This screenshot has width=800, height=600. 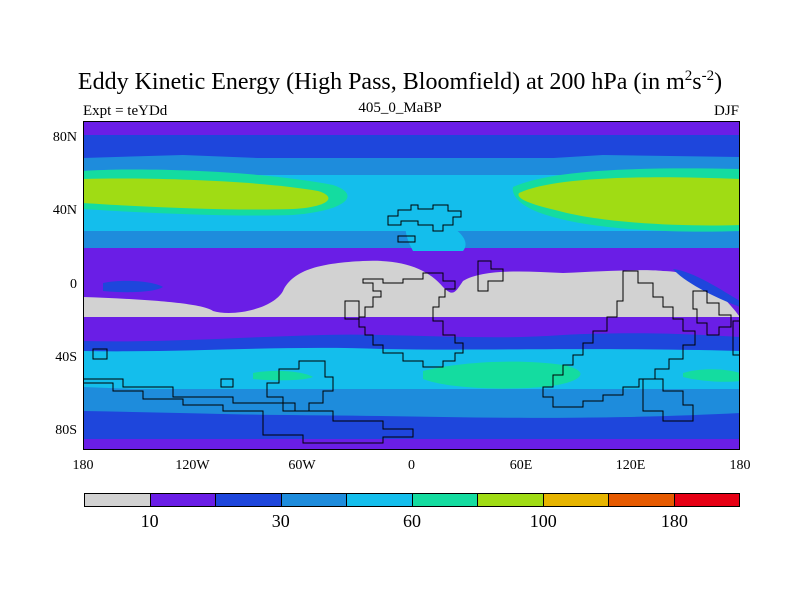 I want to click on contour-green-south-west, so click(x=283, y=375).